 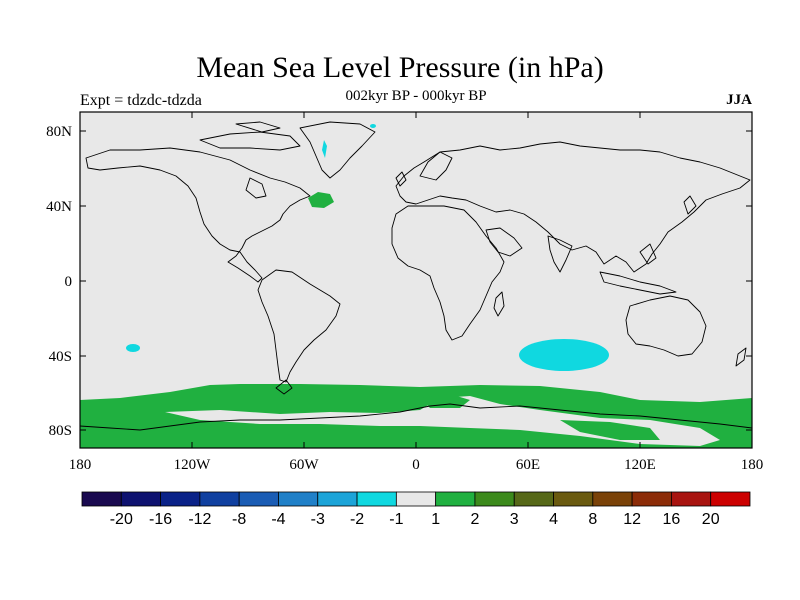 I want to click on indian-ocean-anomaly, so click(x=564, y=355).